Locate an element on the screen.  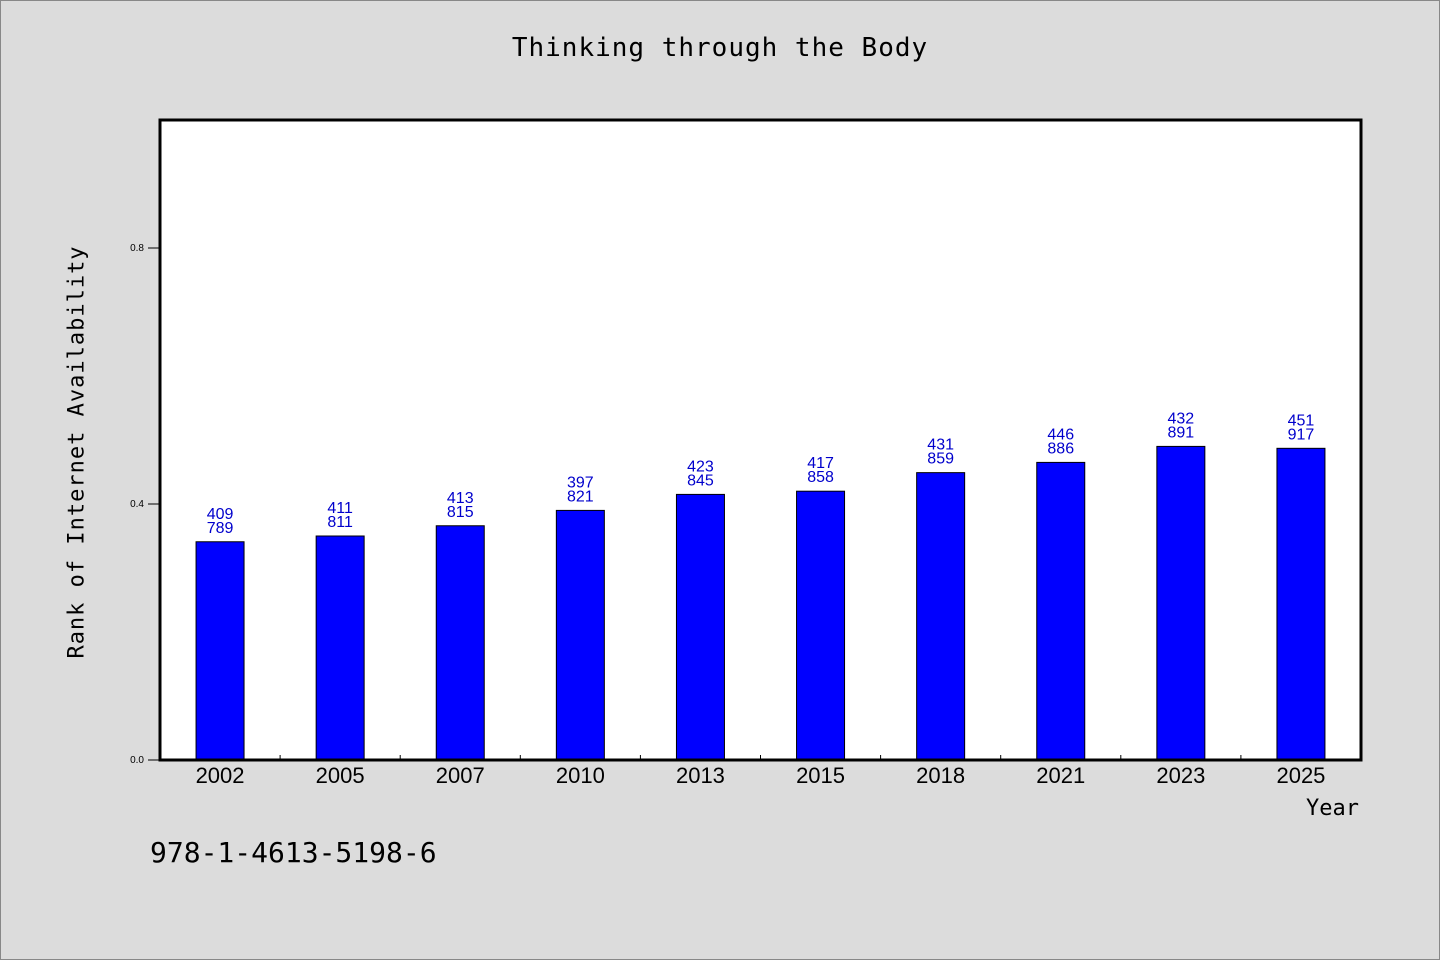
y-tick-label: 0.8 is located at coordinates (137, 248).